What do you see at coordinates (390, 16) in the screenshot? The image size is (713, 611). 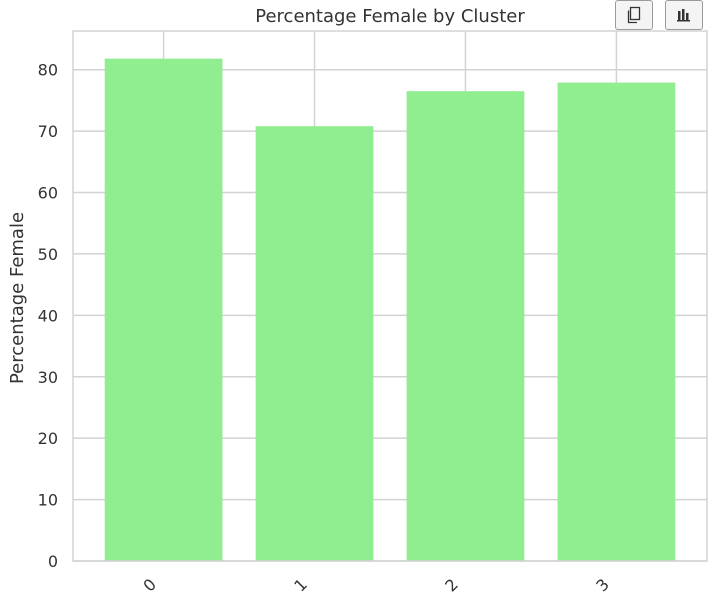 I see `chart-title: Percentage Female by Cluster` at bounding box center [390, 16].